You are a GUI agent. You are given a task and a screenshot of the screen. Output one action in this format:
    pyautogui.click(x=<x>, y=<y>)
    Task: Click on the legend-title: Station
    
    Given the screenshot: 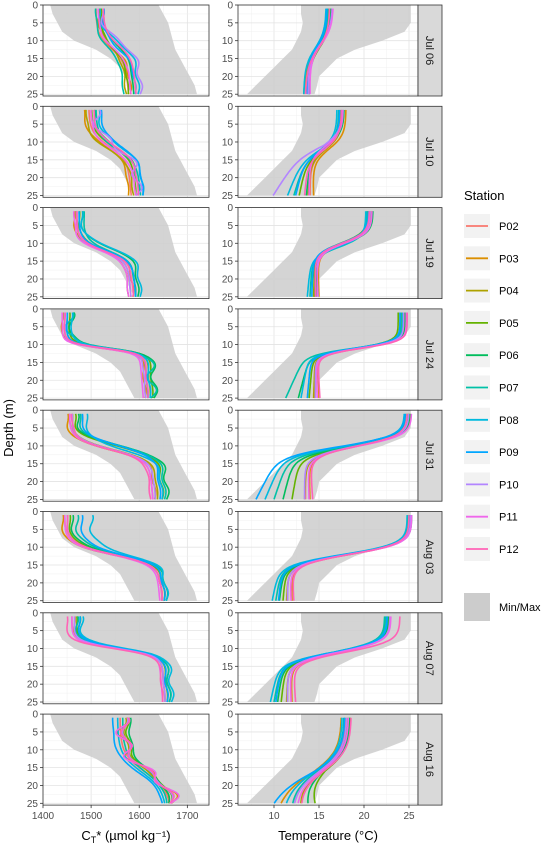 What is the action you would take?
    pyautogui.click(x=484, y=195)
    